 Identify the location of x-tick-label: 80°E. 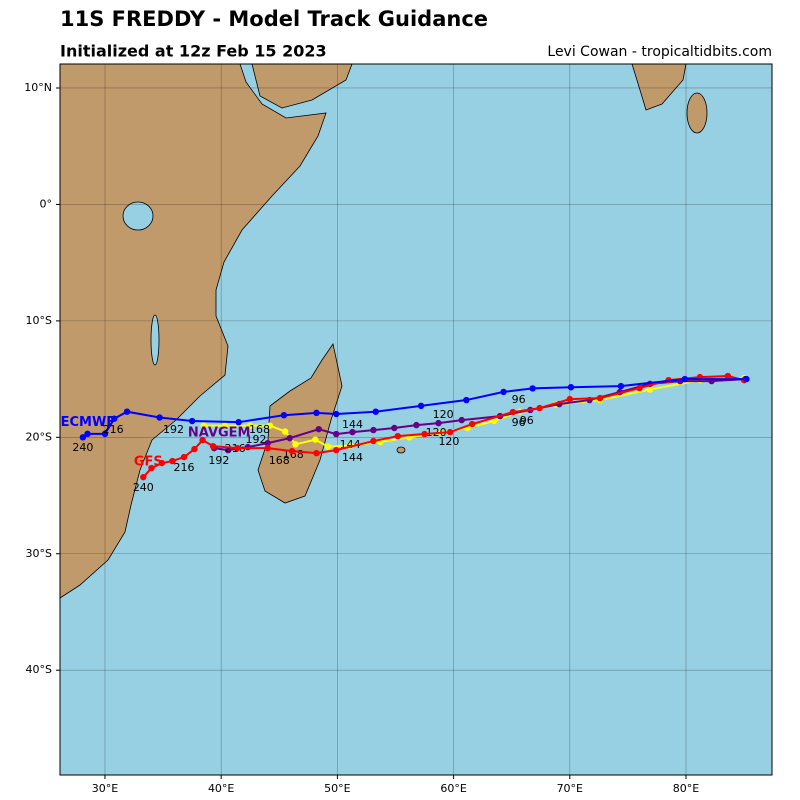
(686, 788).